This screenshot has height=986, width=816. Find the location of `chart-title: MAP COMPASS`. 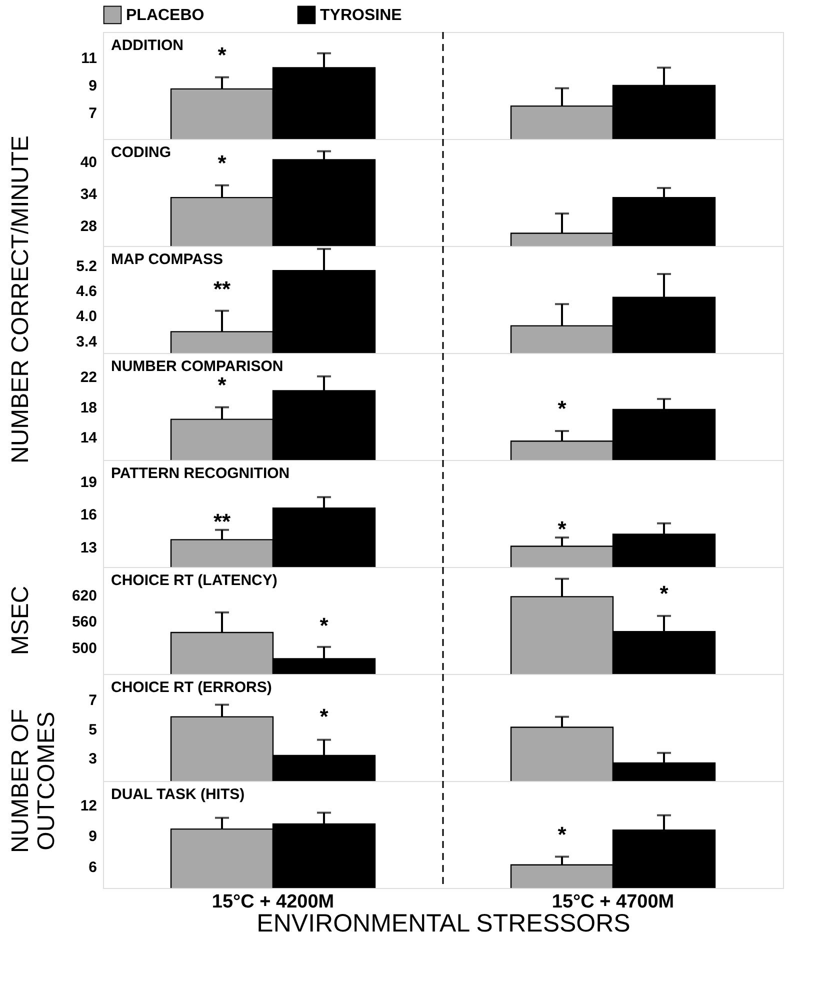

chart-title: MAP COMPASS is located at coordinates (167, 259).